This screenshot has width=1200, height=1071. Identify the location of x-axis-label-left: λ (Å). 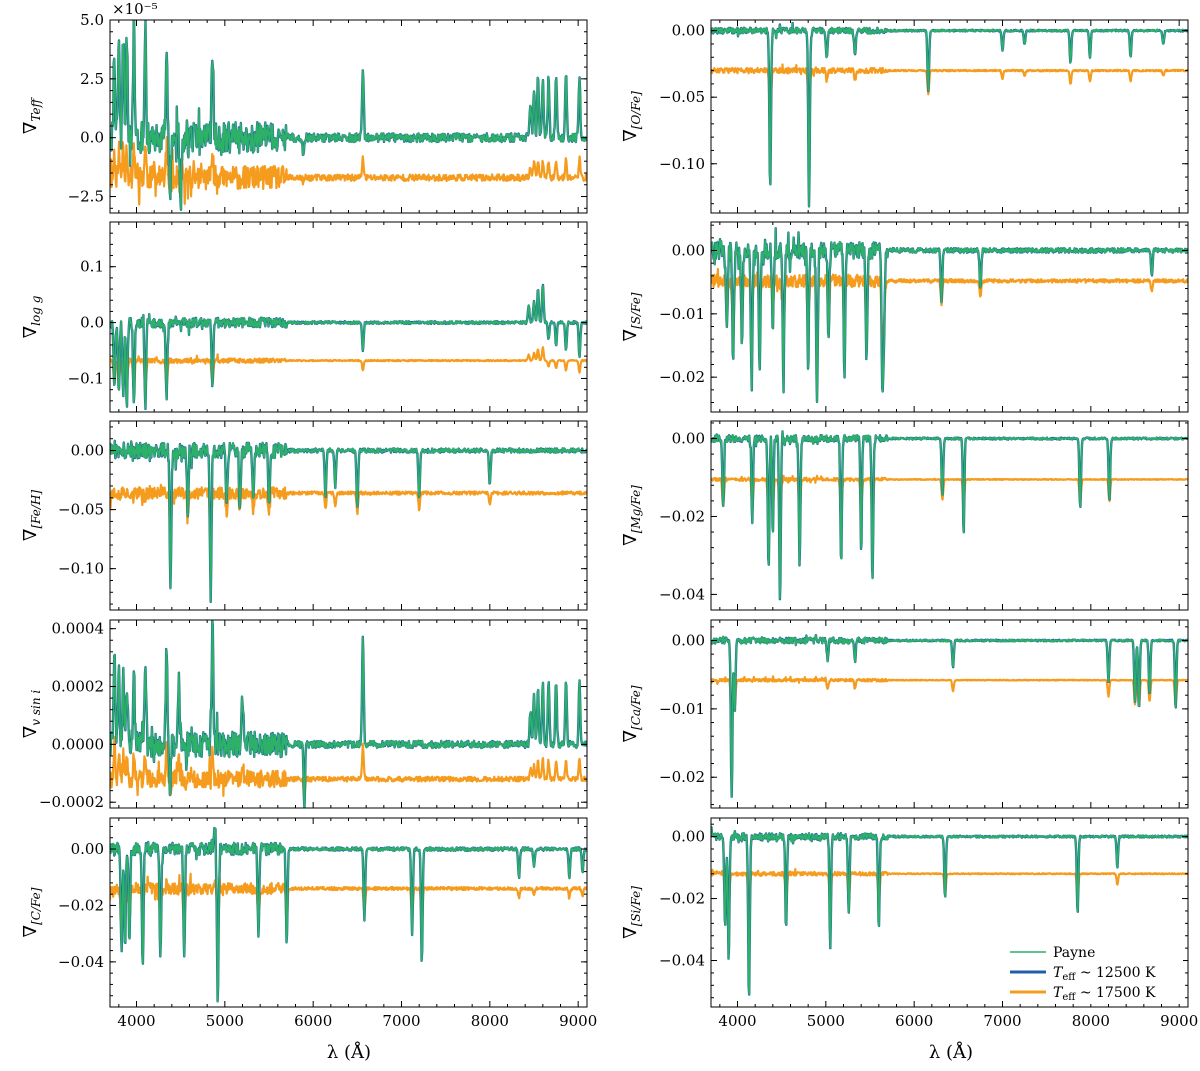
(349, 1052).